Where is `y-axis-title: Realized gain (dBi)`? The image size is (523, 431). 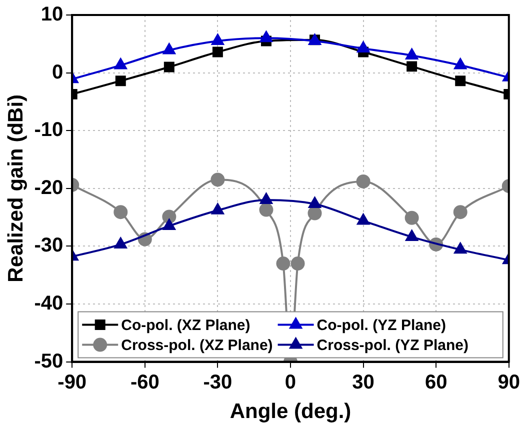 y-axis-title: Realized gain (dBi) is located at coordinates (16, 188).